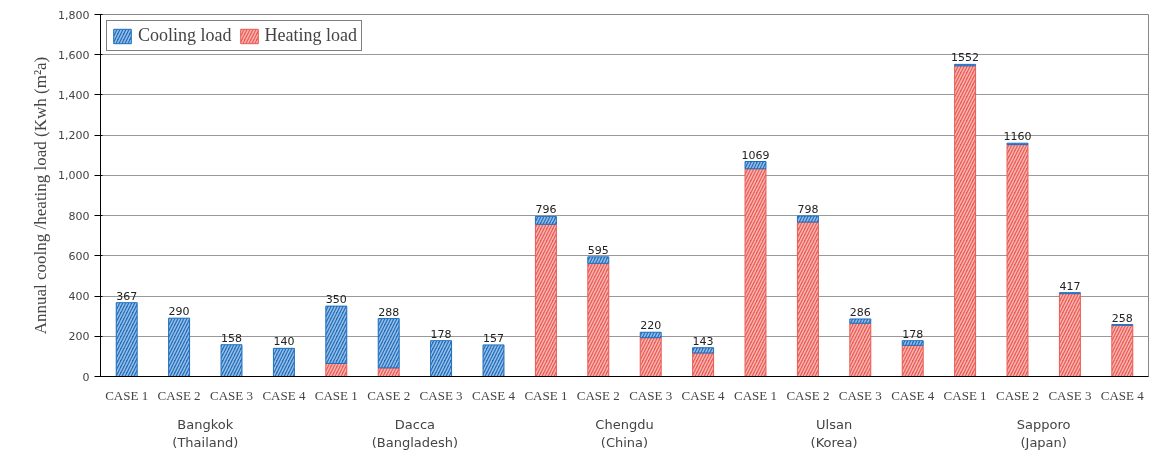 This screenshot has width=1158, height=452. I want to click on total-label: 367, so click(127, 296).